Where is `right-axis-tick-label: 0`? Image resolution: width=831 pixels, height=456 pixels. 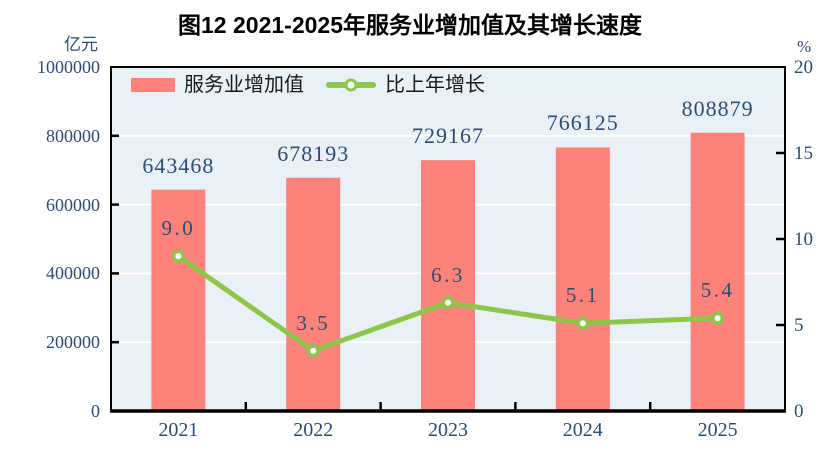 right-axis-tick-label: 0 is located at coordinates (799, 411).